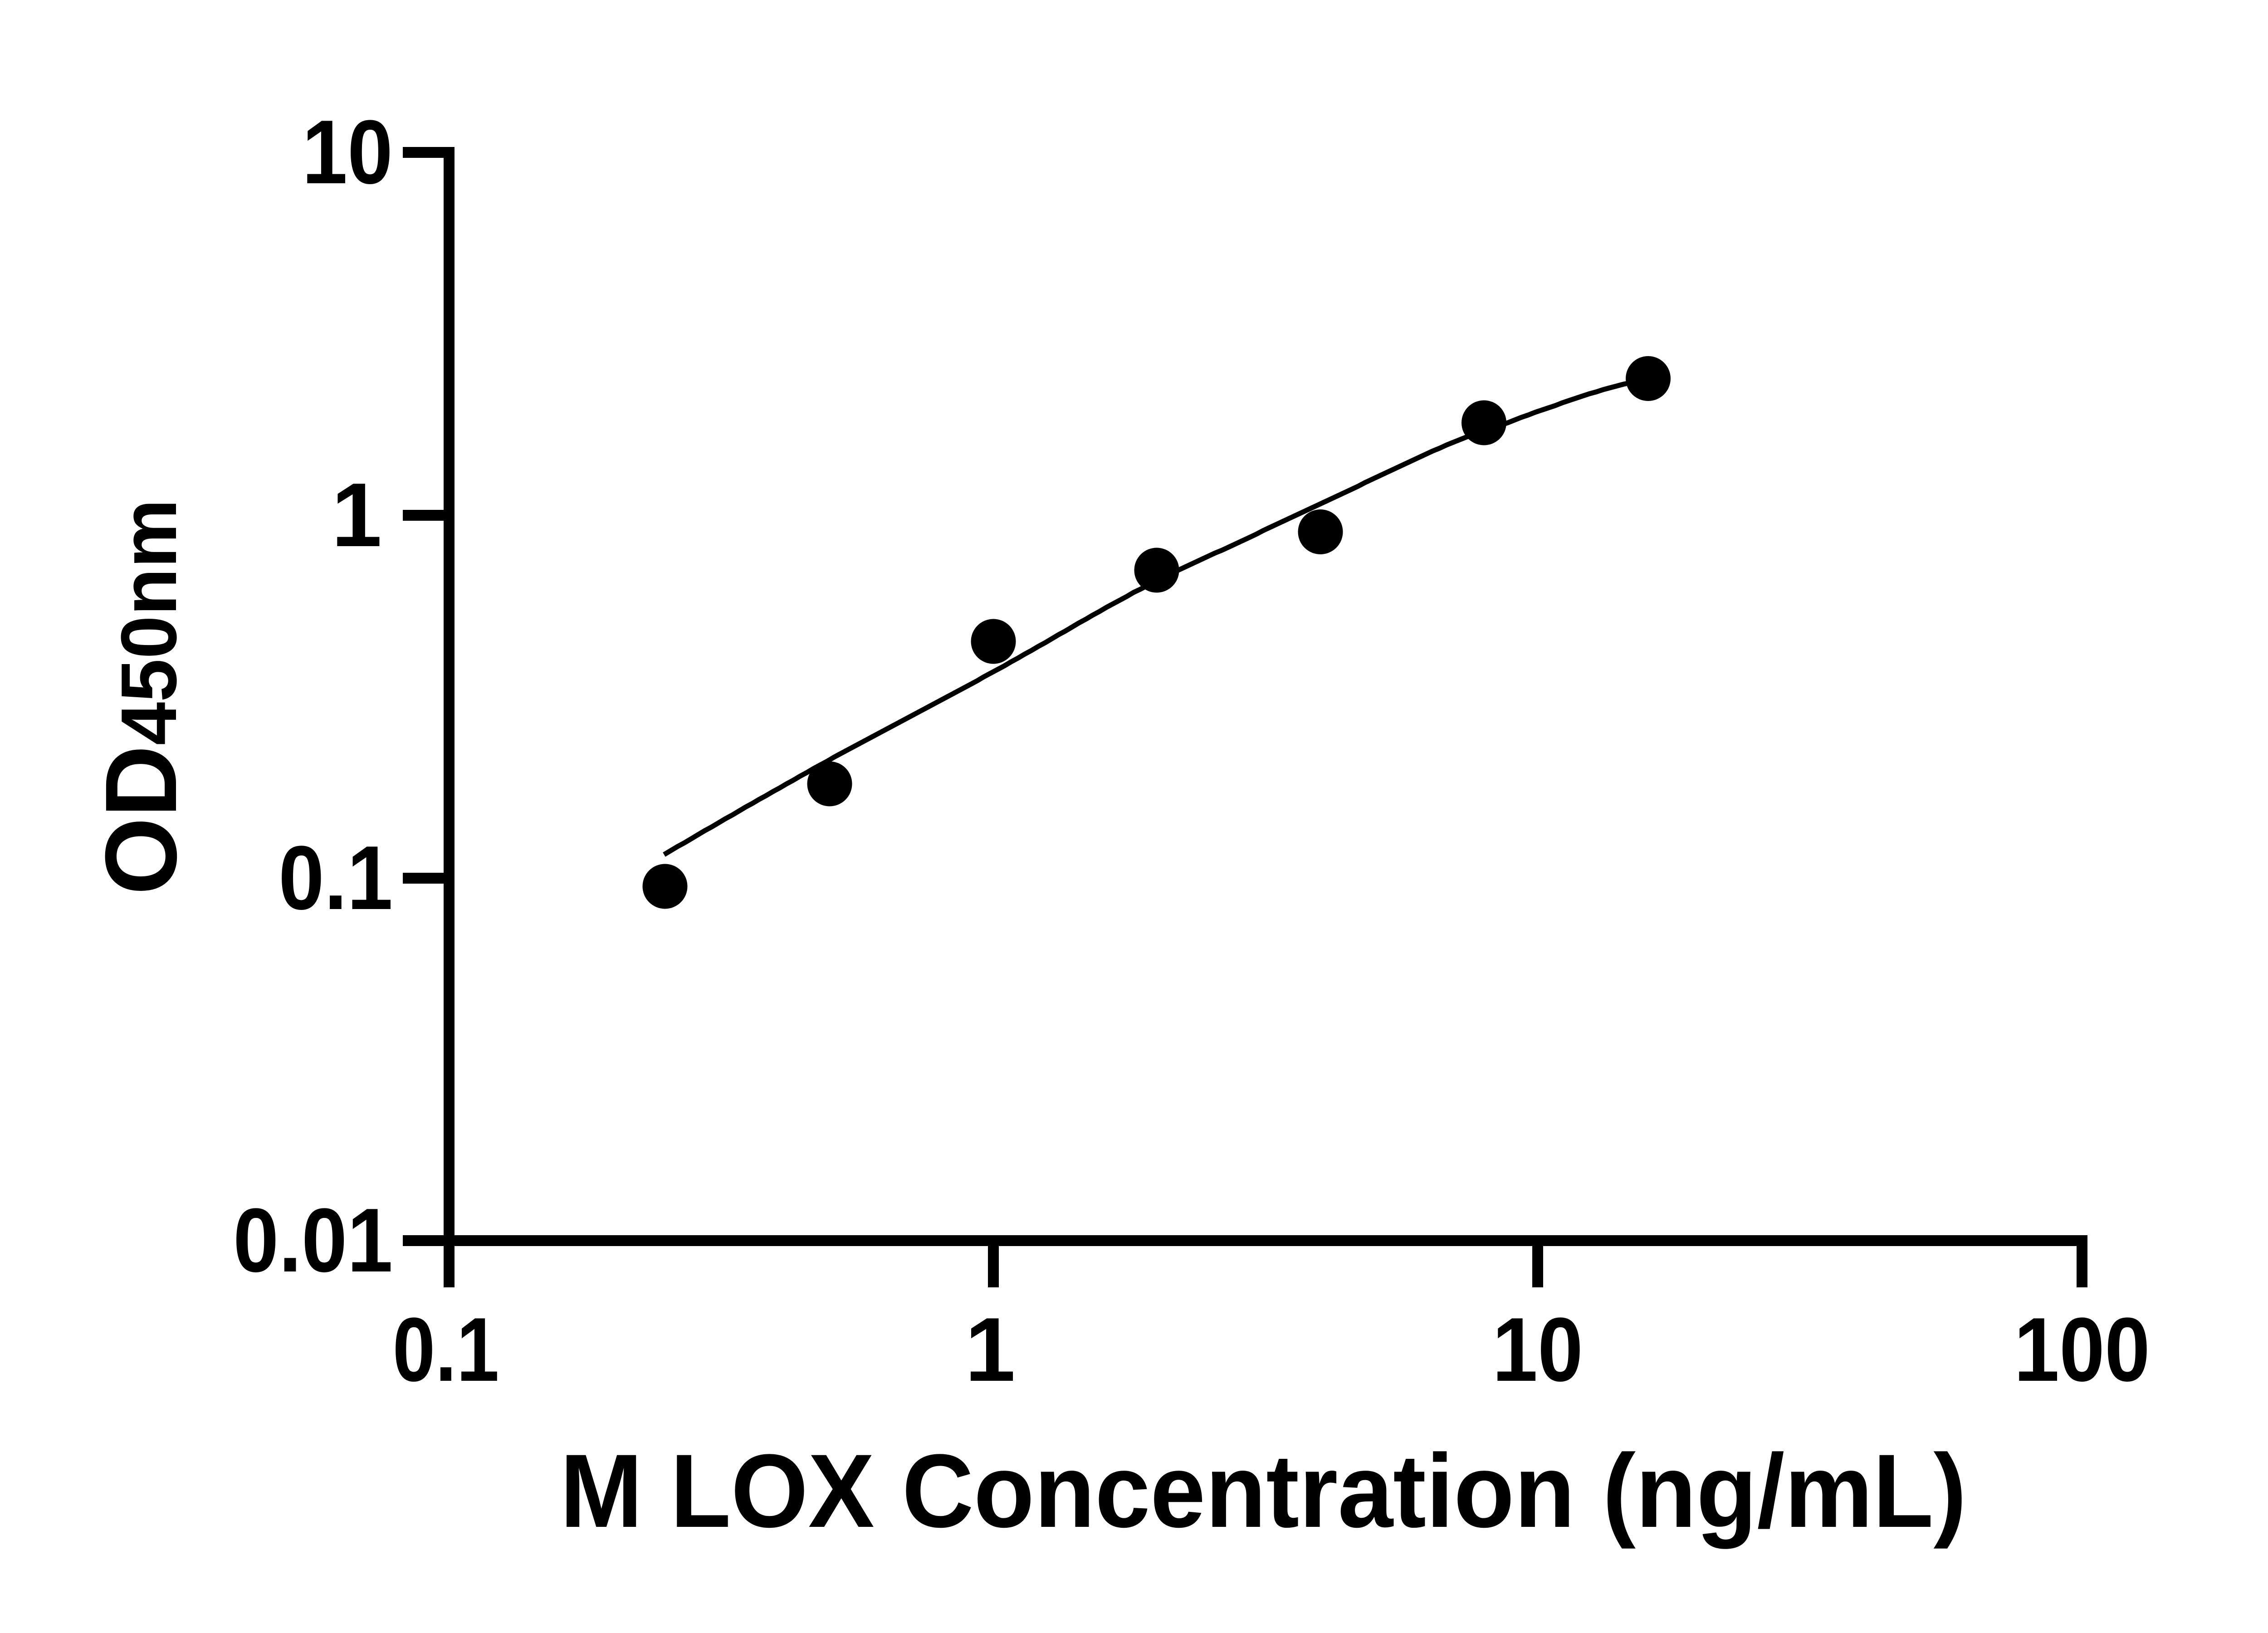 The height and width of the screenshot is (1633, 2268). What do you see at coordinates (2082, 1349) in the screenshot?
I see `svg-text: 100` at bounding box center [2082, 1349].